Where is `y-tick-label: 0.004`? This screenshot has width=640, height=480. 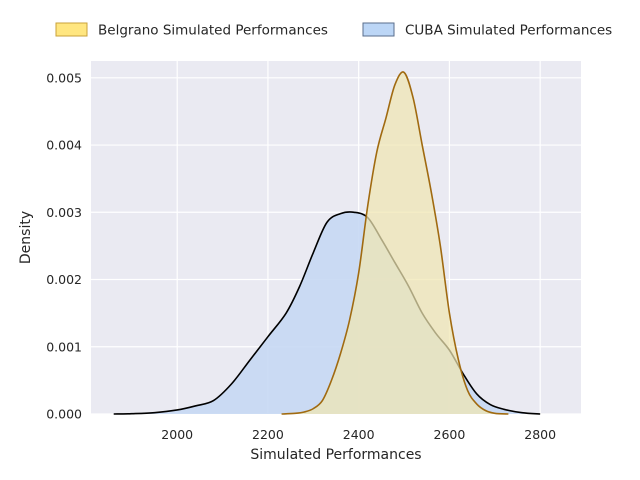
y-tick-label: 0.004 is located at coordinates (64, 145).